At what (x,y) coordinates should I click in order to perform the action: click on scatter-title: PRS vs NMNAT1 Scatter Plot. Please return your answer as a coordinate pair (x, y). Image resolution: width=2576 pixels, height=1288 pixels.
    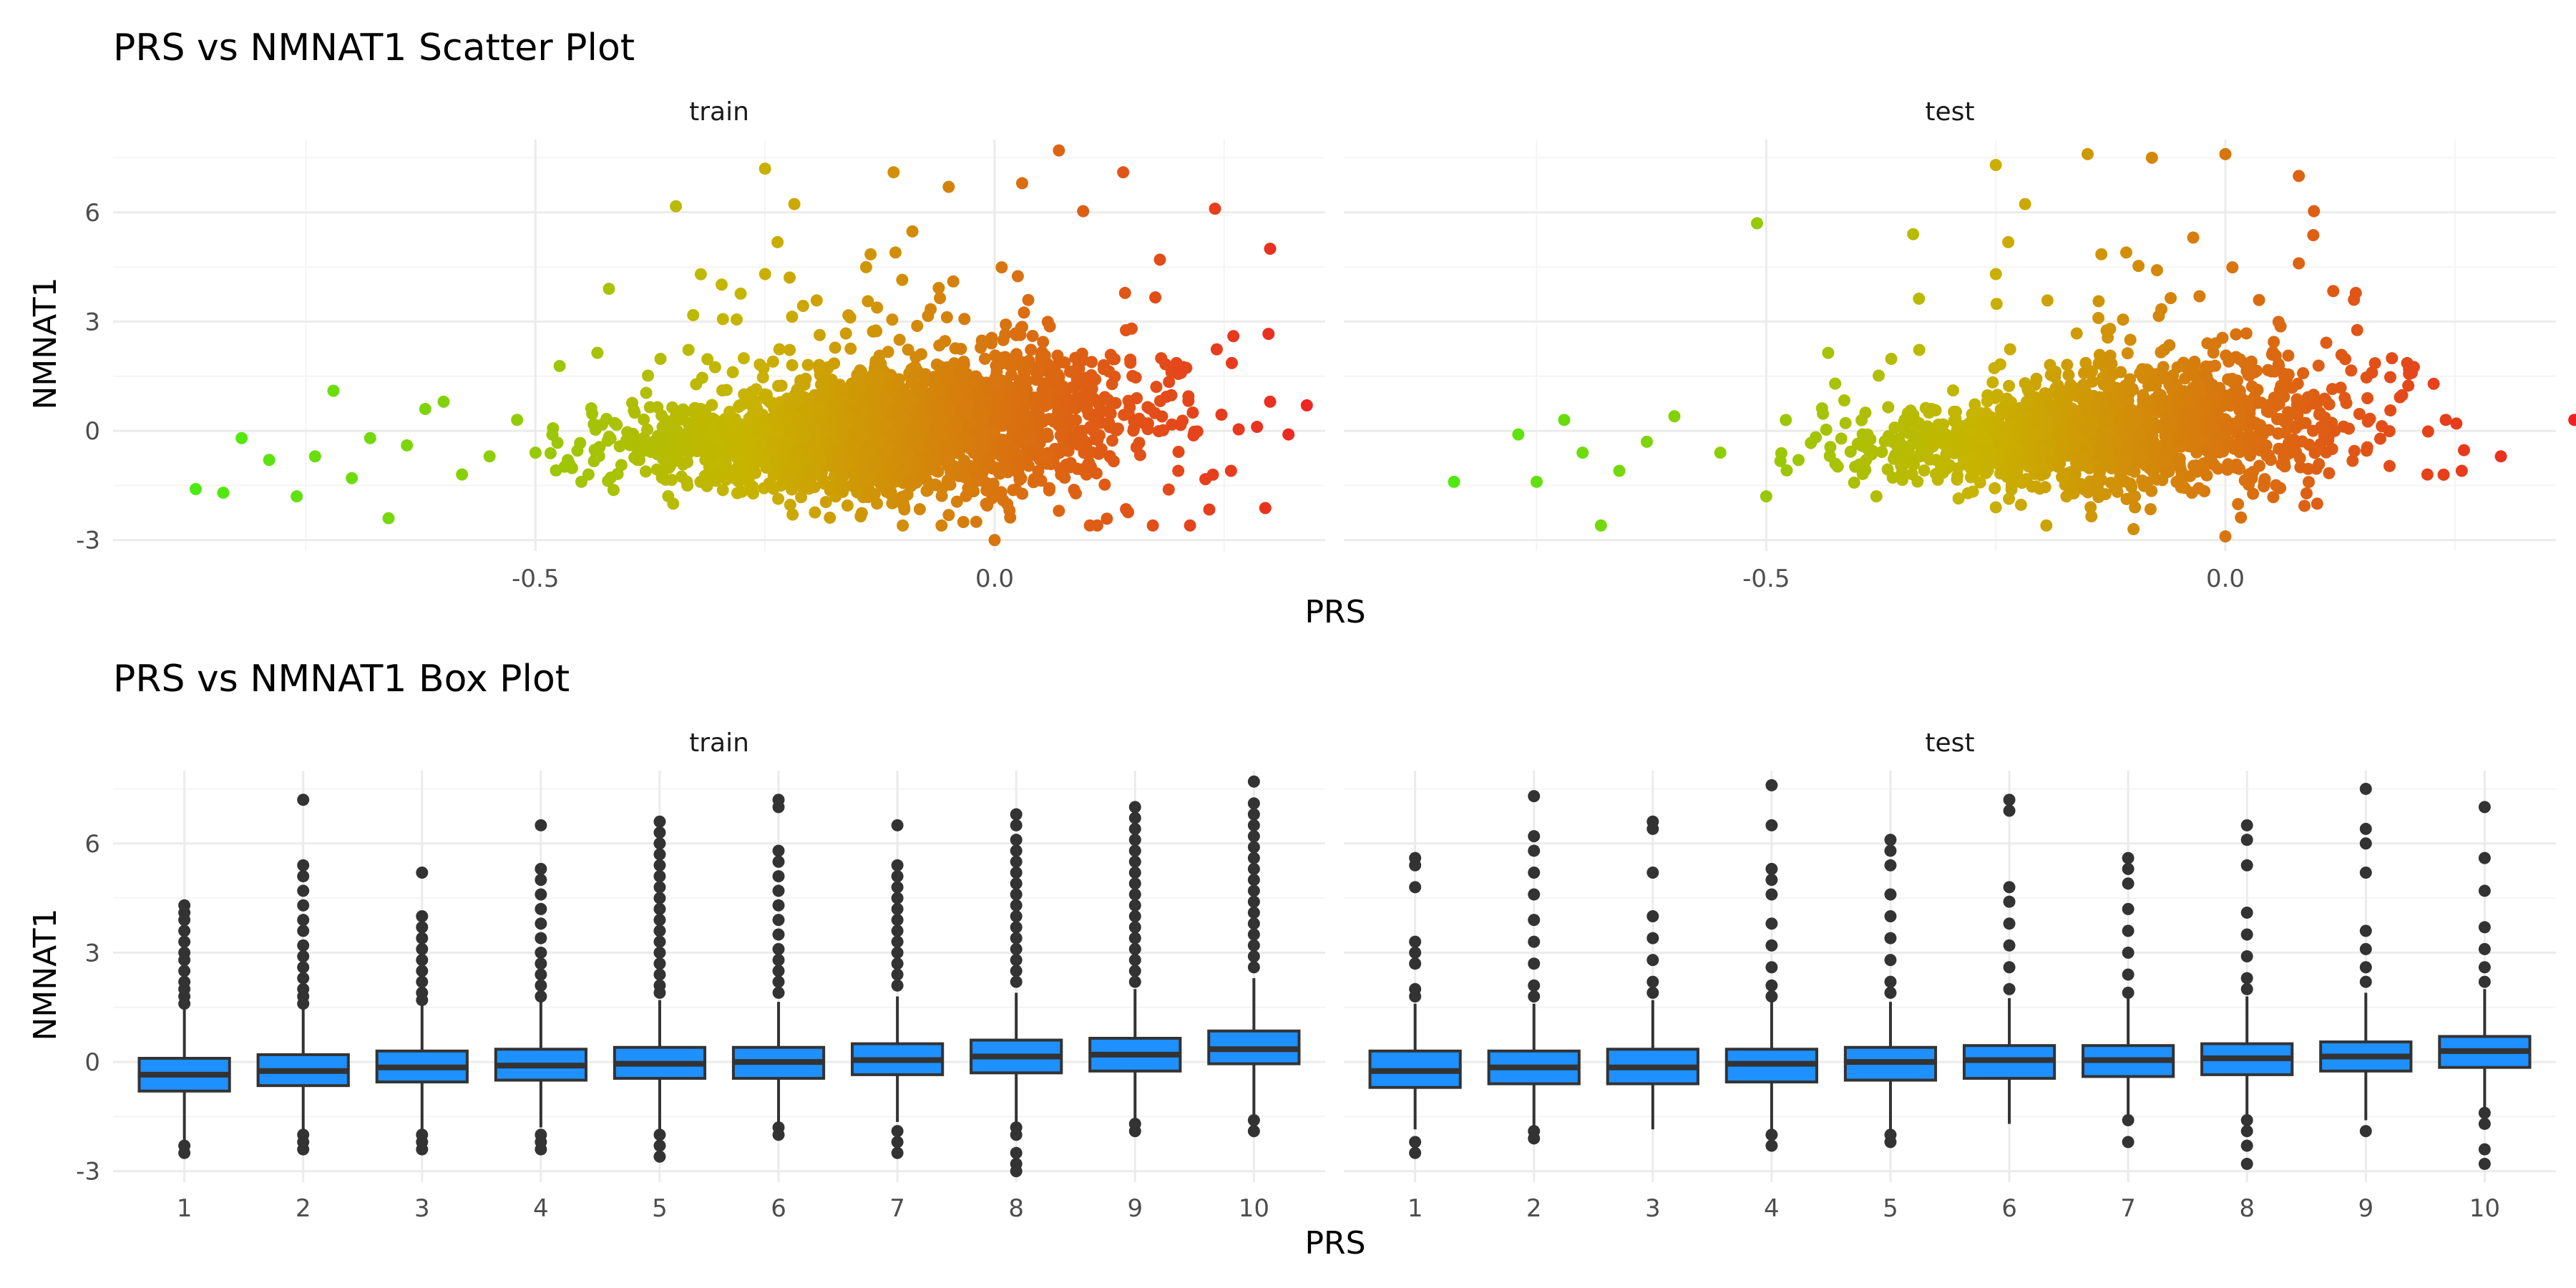
    Looking at the image, I should click on (374, 48).